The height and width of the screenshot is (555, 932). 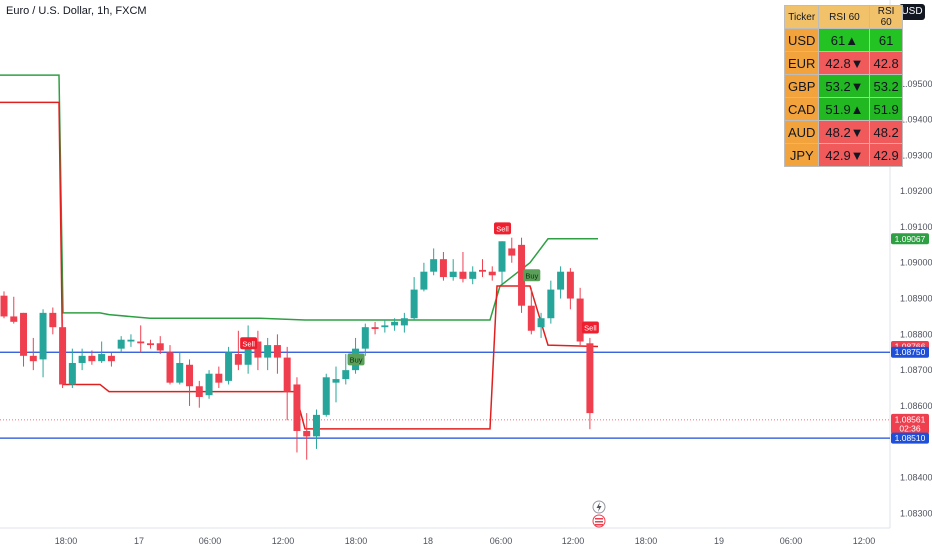 I want to click on y-tick-label: 1.08600, so click(x=916, y=406).